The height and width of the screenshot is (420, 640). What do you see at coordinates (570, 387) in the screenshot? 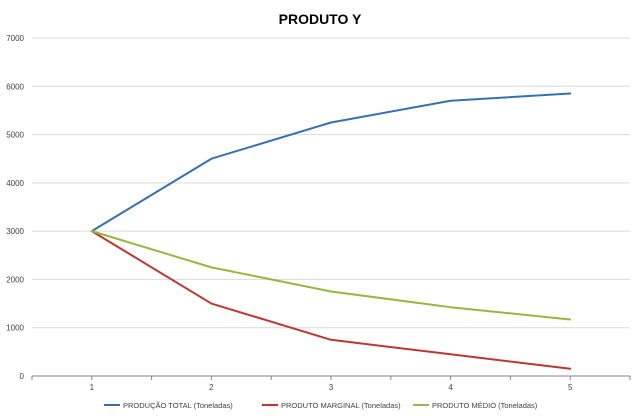
I see `x-tick-label: 5` at bounding box center [570, 387].